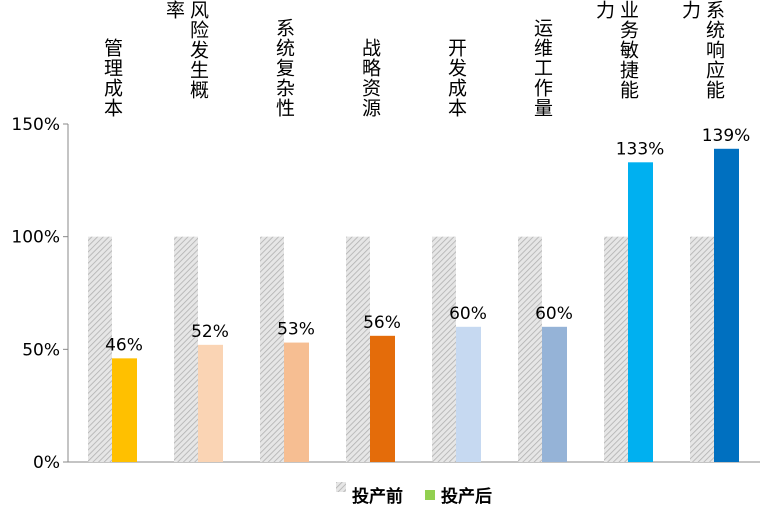 The image size is (766, 516). I want to click on legend-swatch-before, so click(341, 491).